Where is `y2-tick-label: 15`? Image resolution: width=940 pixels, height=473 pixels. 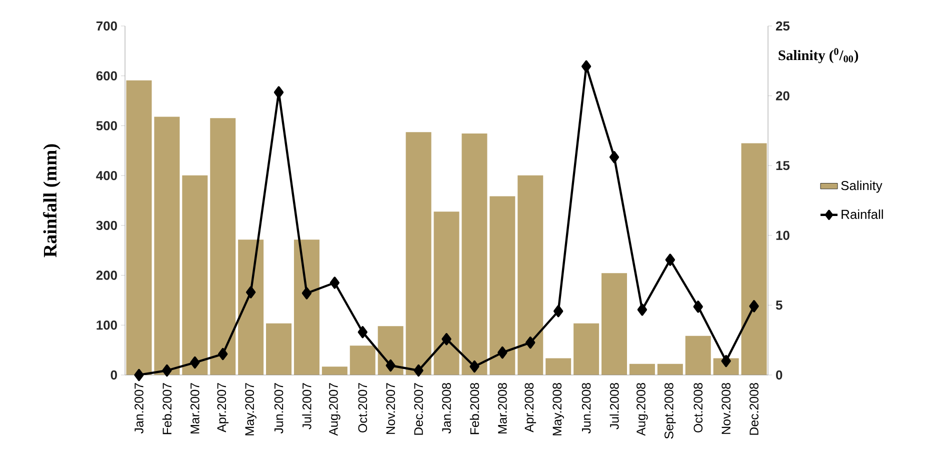
y2-tick-label: 15 is located at coordinates (783, 165).